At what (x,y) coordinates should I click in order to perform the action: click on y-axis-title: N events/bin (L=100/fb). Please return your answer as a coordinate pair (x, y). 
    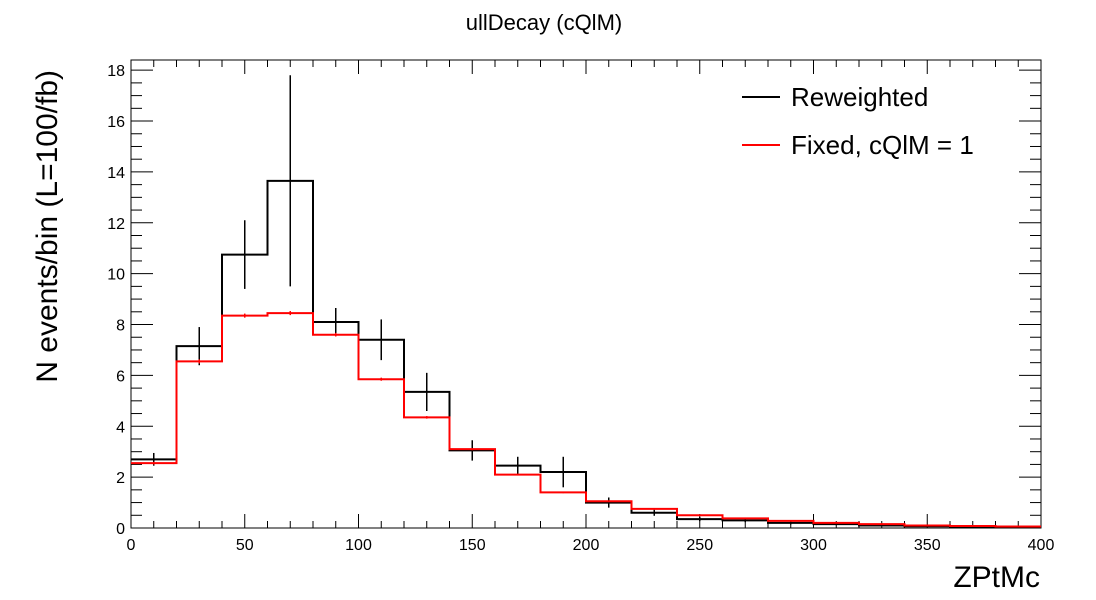
    Looking at the image, I should click on (47, 226).